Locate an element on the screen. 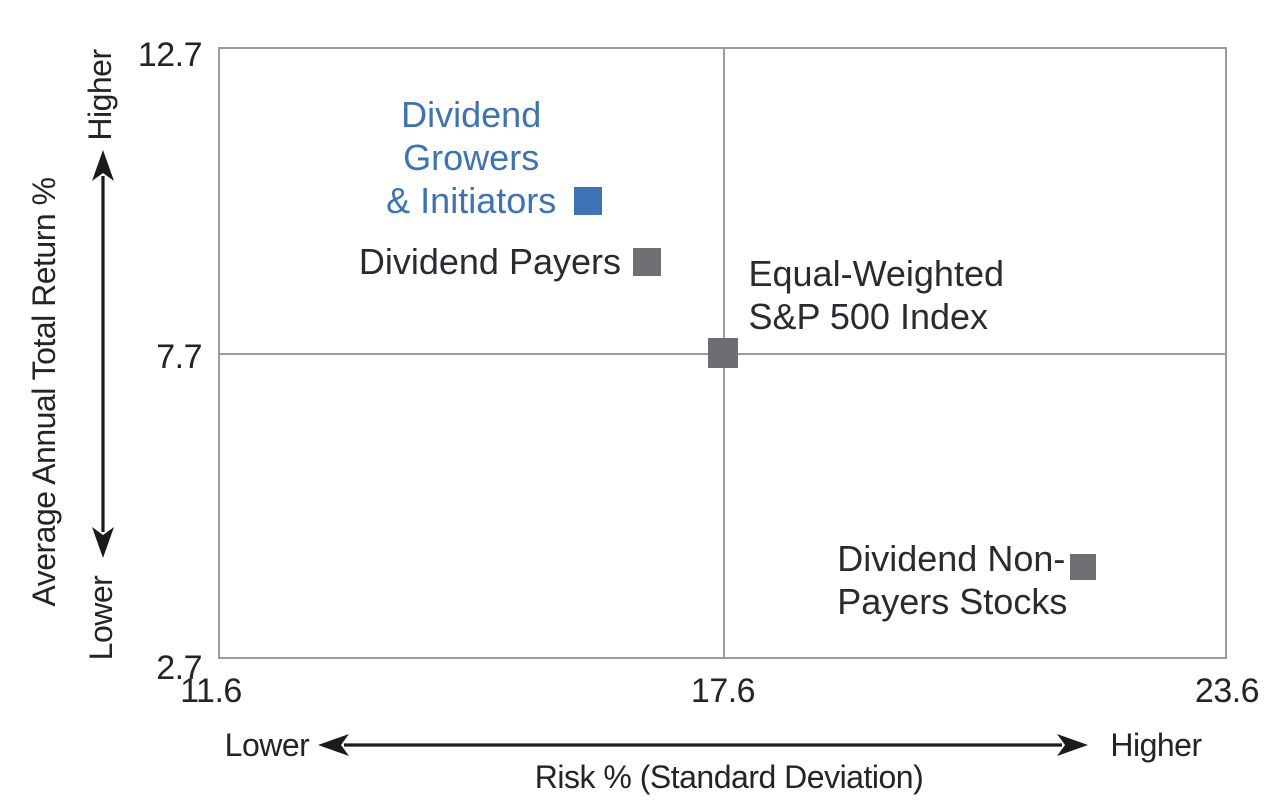 The width and height of the screenshot is (1280, 801). x-axis-arrow is located at coordinates (703, 745).